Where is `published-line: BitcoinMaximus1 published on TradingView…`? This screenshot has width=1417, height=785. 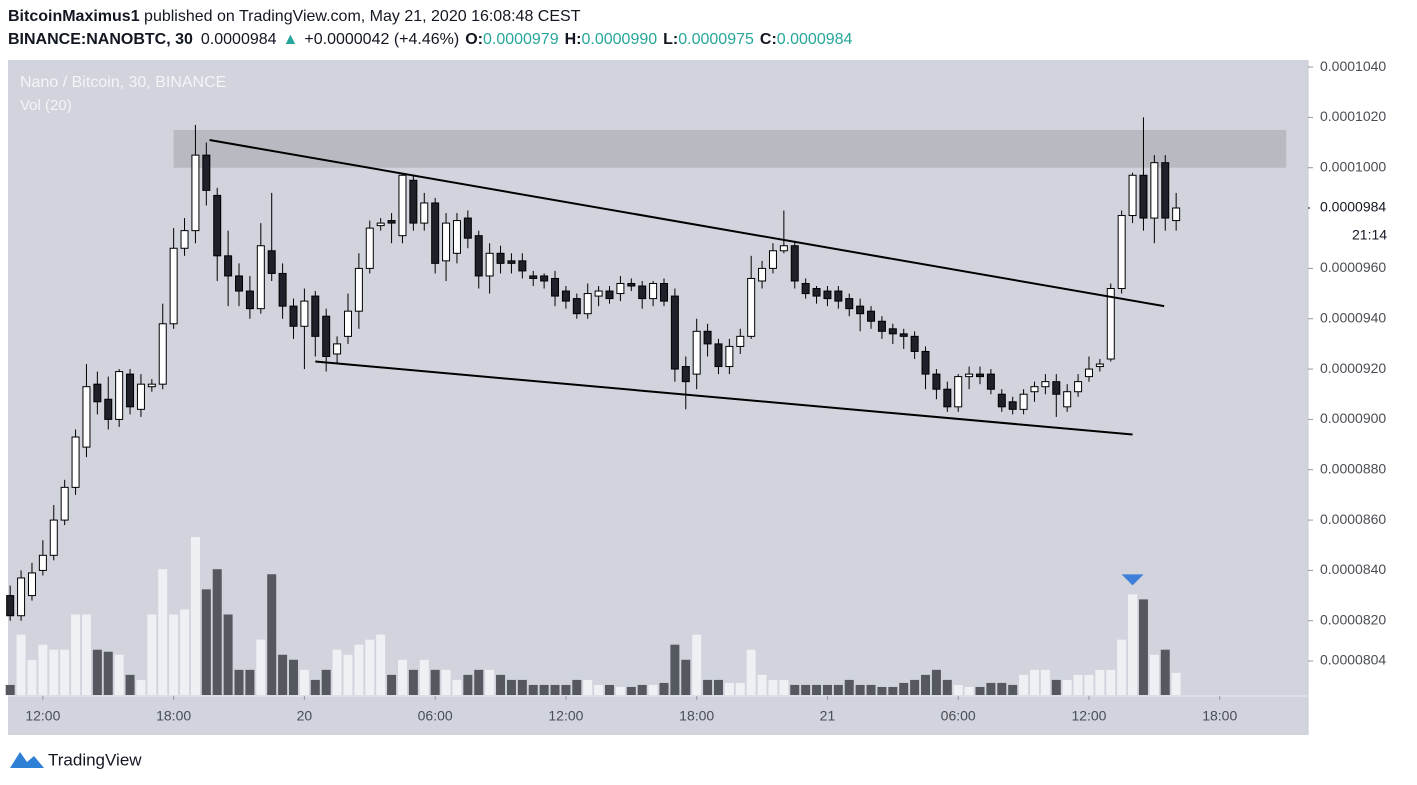 published-line: BitcoinMaximus1 published on TradingView… is located at coordinates (294, 16).